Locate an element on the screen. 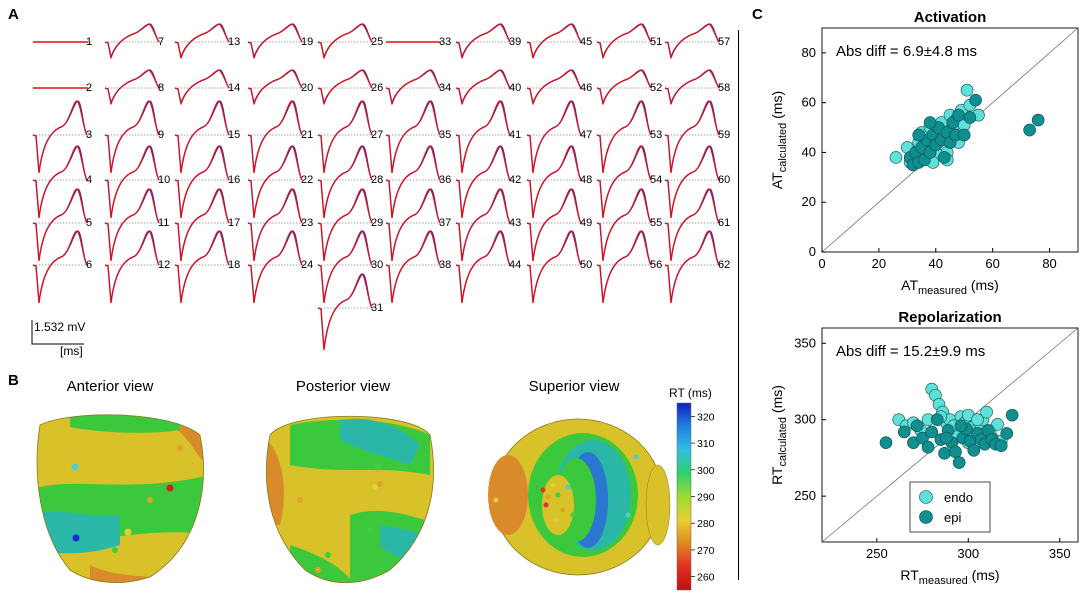  electrogram-trace: 11 is located at coordinates (136, 225).